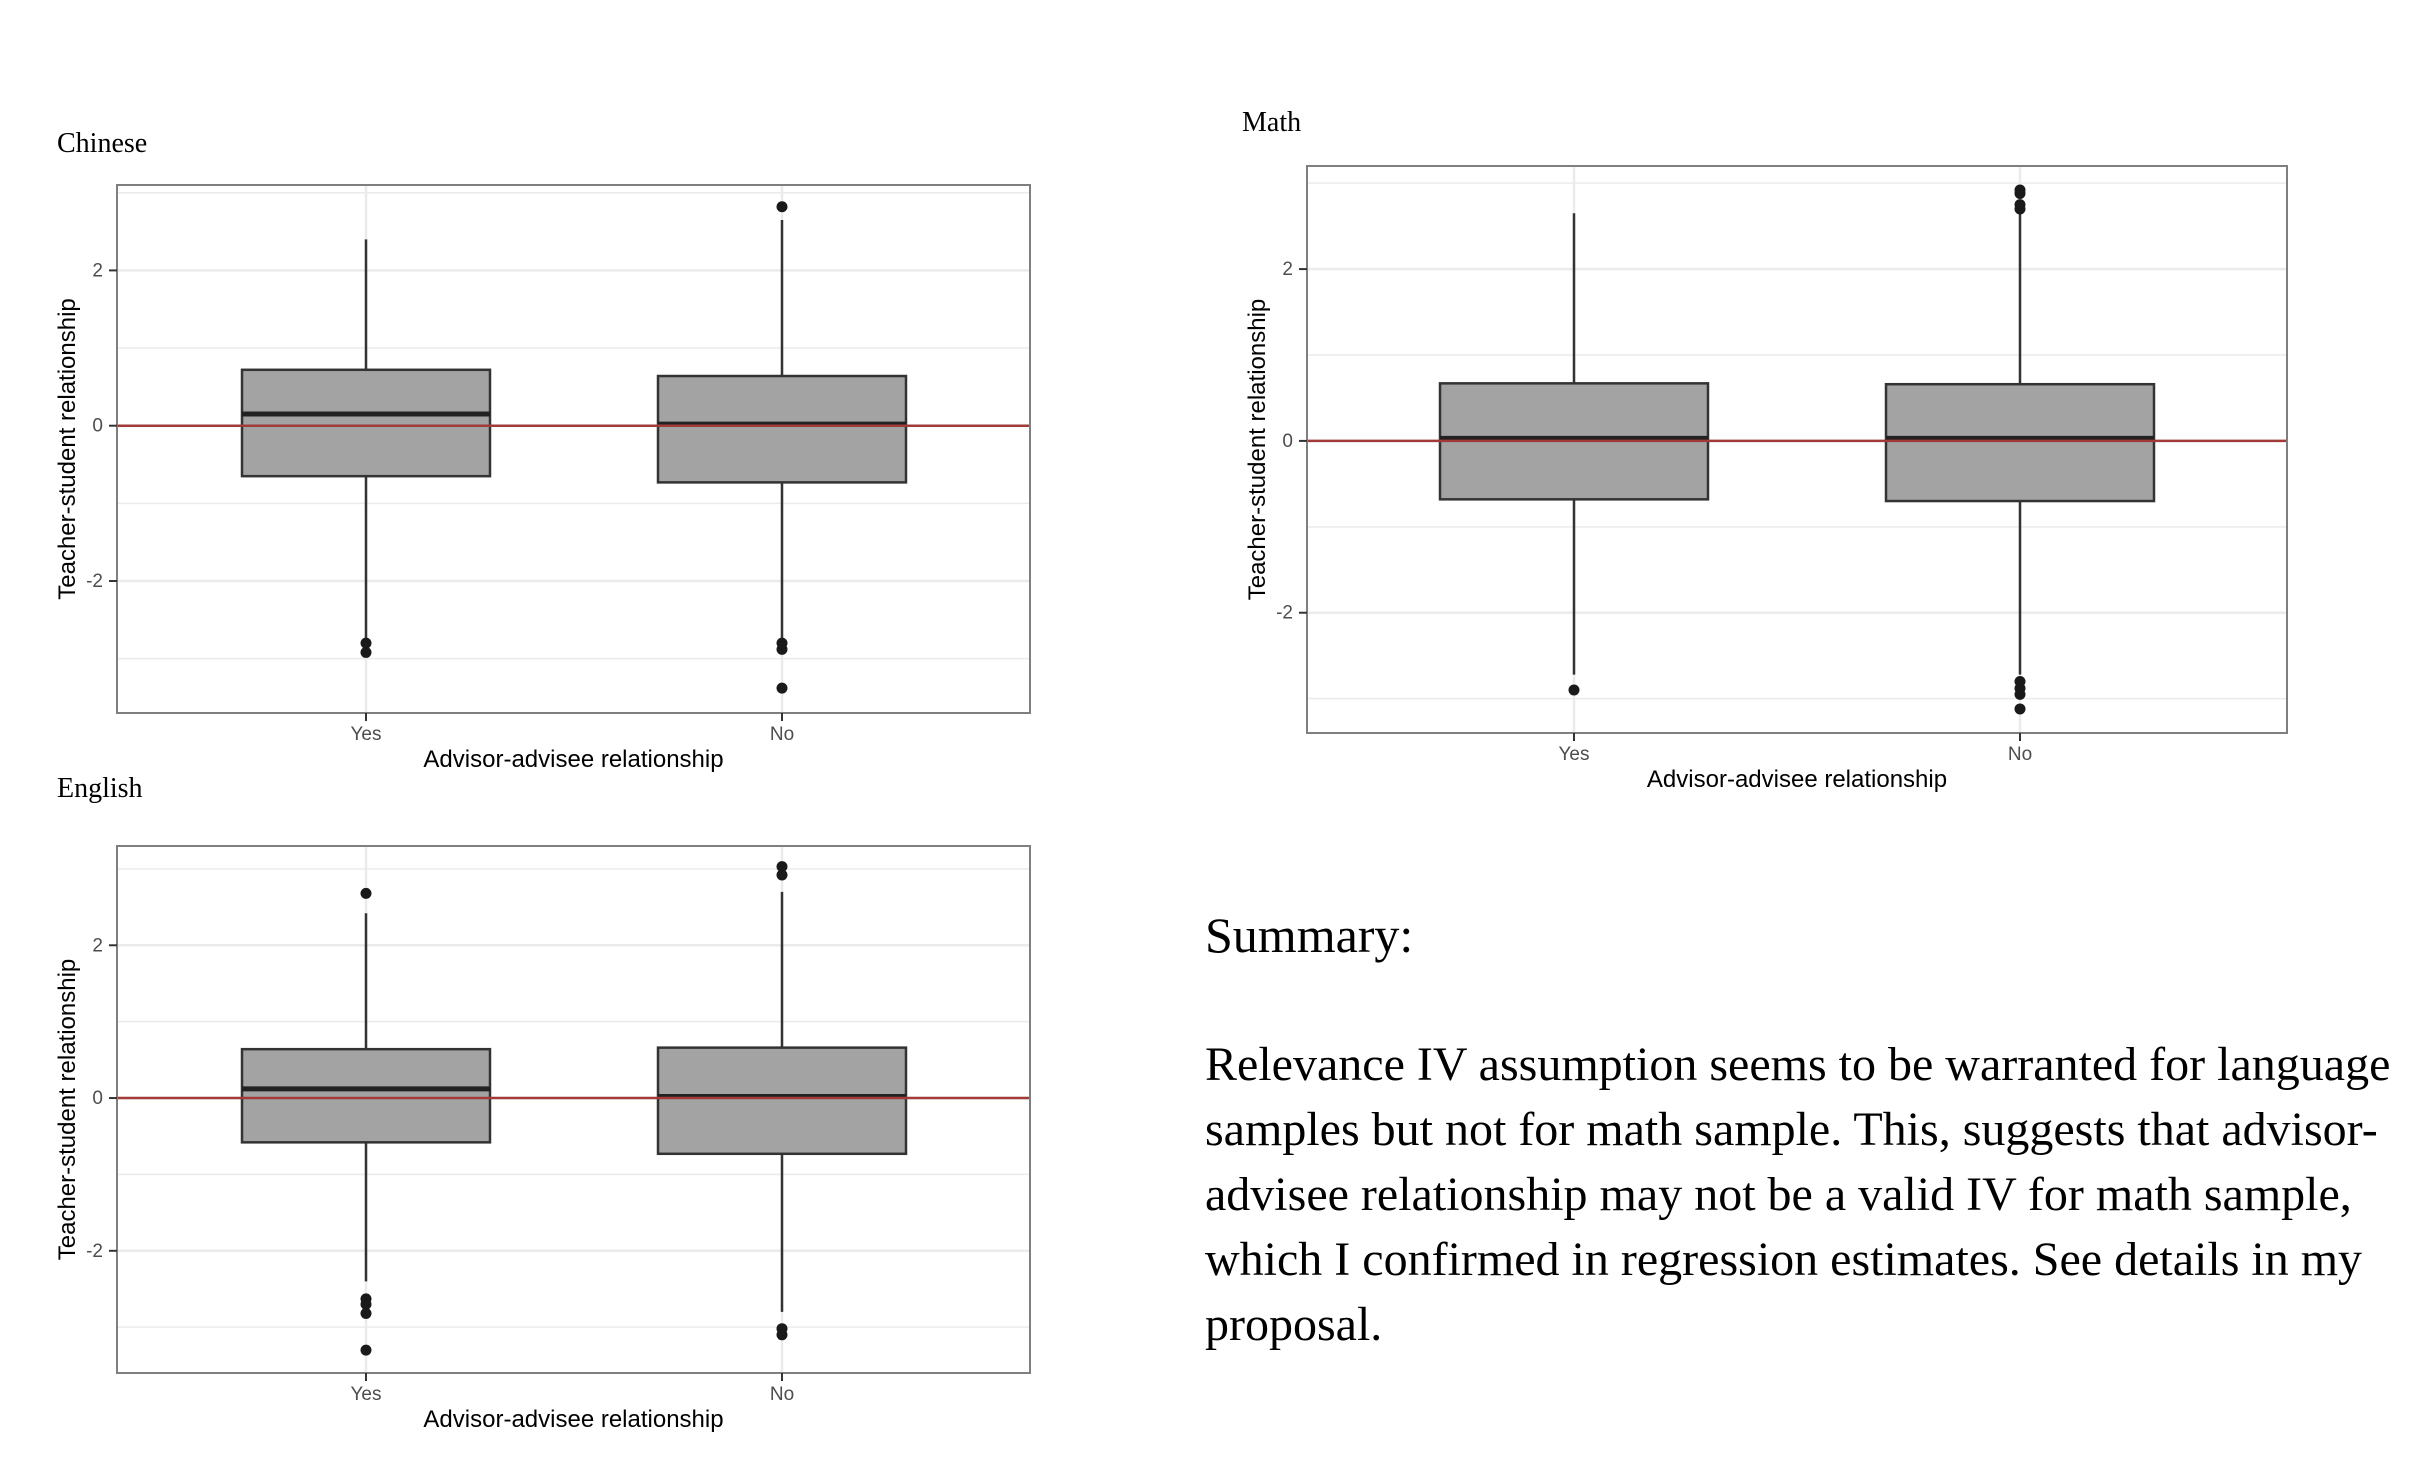 The width and height of the screenshot is (2416, 1470). What do you see at coordinates (1272, 122) in the screenshot?
I see `chart-title-math: Math` at bounding box center [1272, 122].